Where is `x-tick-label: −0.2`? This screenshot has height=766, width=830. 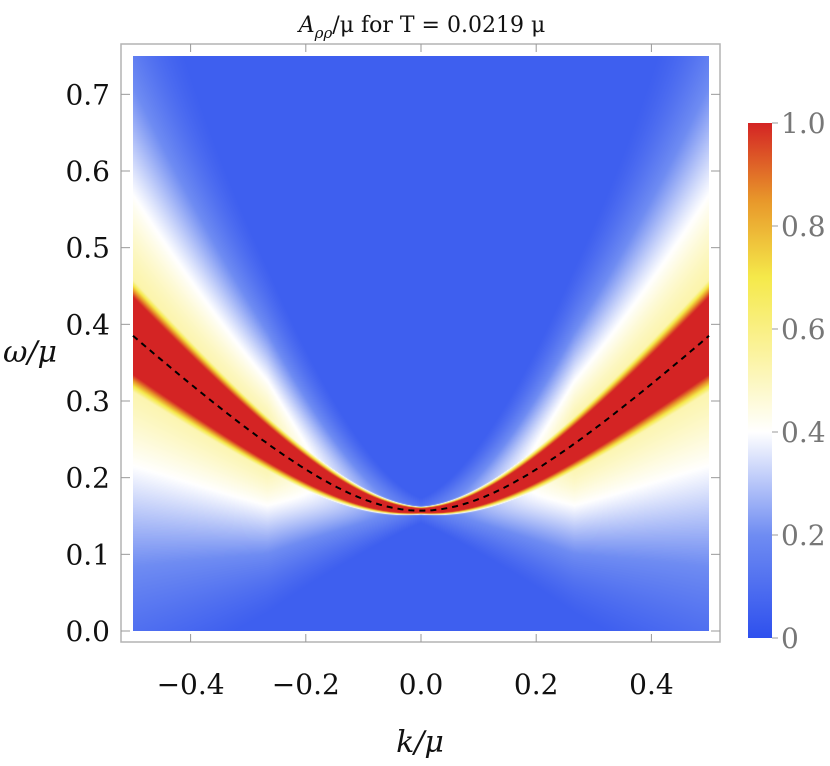
x-tick-label: −0.2 is located at coordinates (306, 684).